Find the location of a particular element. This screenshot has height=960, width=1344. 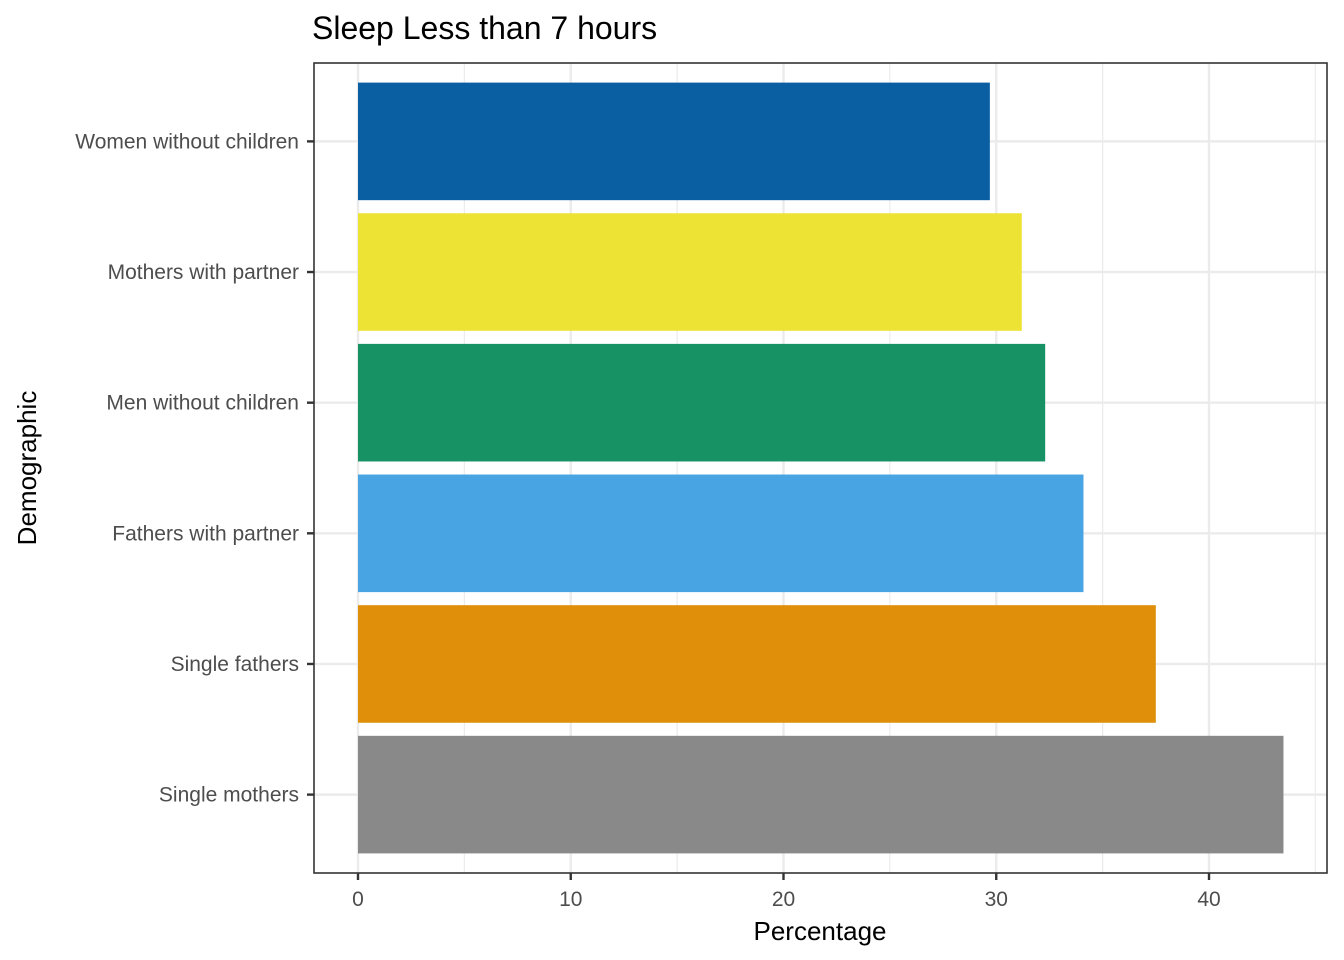

x-axis-title: Percentage is located at coordinates (820, 931).